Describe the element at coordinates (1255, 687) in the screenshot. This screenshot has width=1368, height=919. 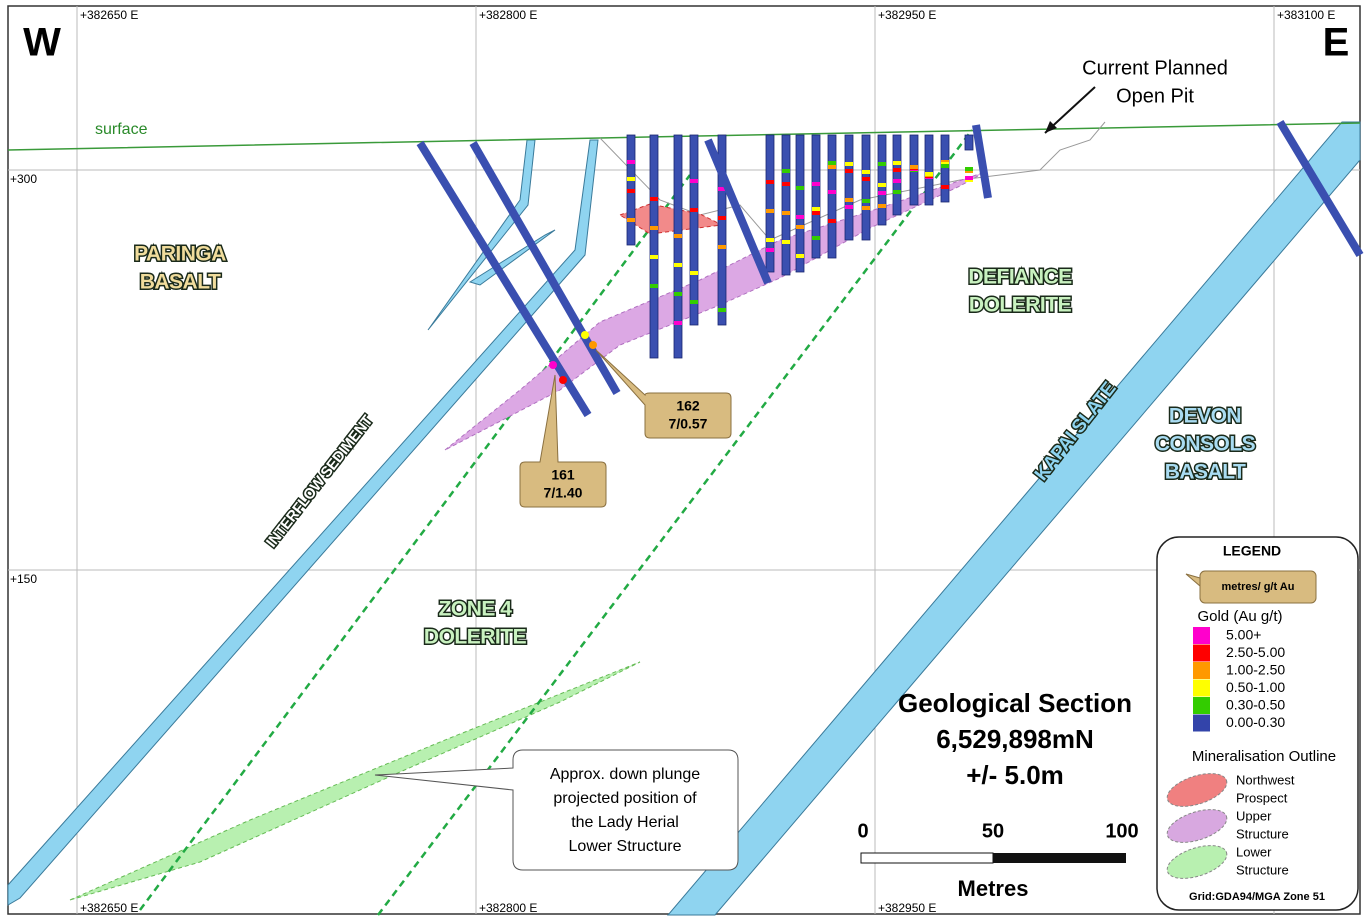
I see `legend-label: 0.50-1.00` at that location.